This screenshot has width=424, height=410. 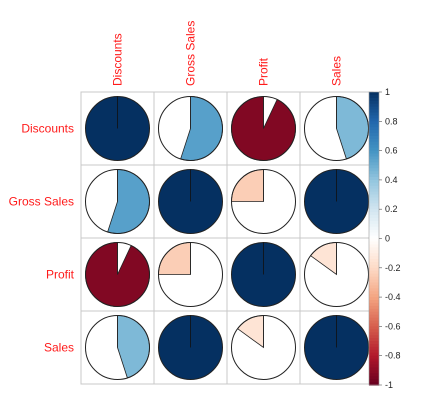 I want to click on legend-tick-label: 0.8, so click(x=391, y=121).